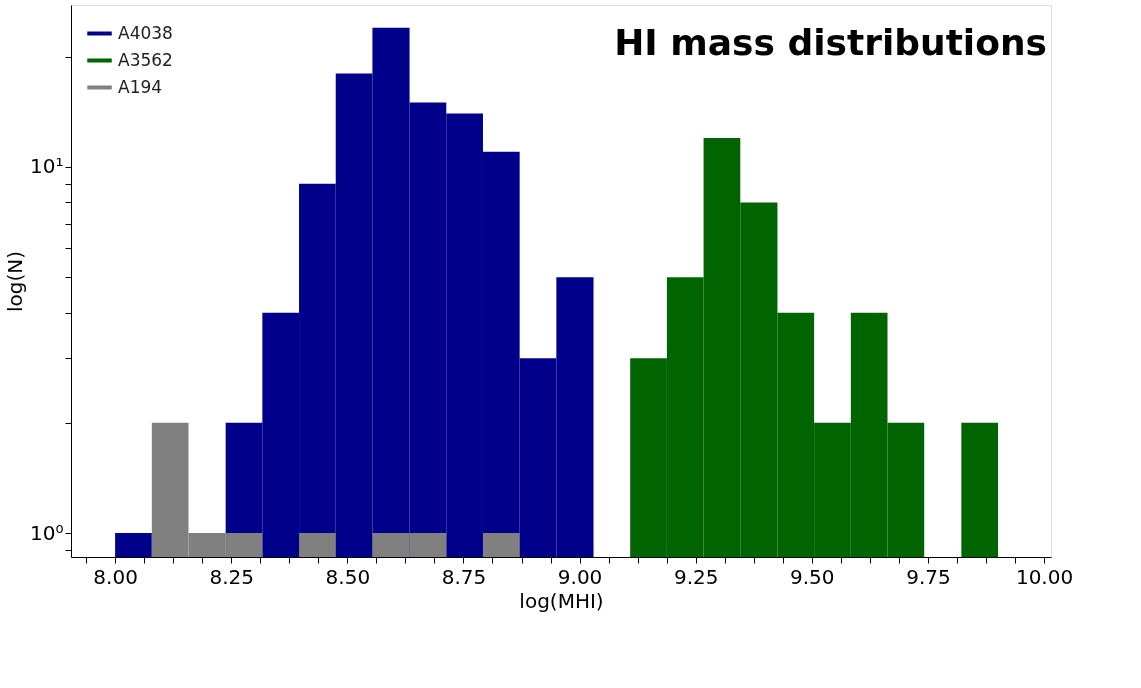 The width and height of the screenshot is (1141, 688). Describe the element at coordinates (464, 576) in the screenshot. I see `x-tick-label: 8.75` at that location.